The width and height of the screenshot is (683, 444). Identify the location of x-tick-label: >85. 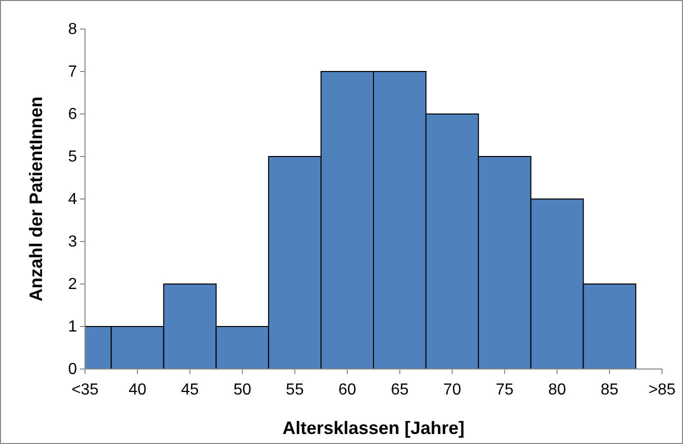
(662, 390).